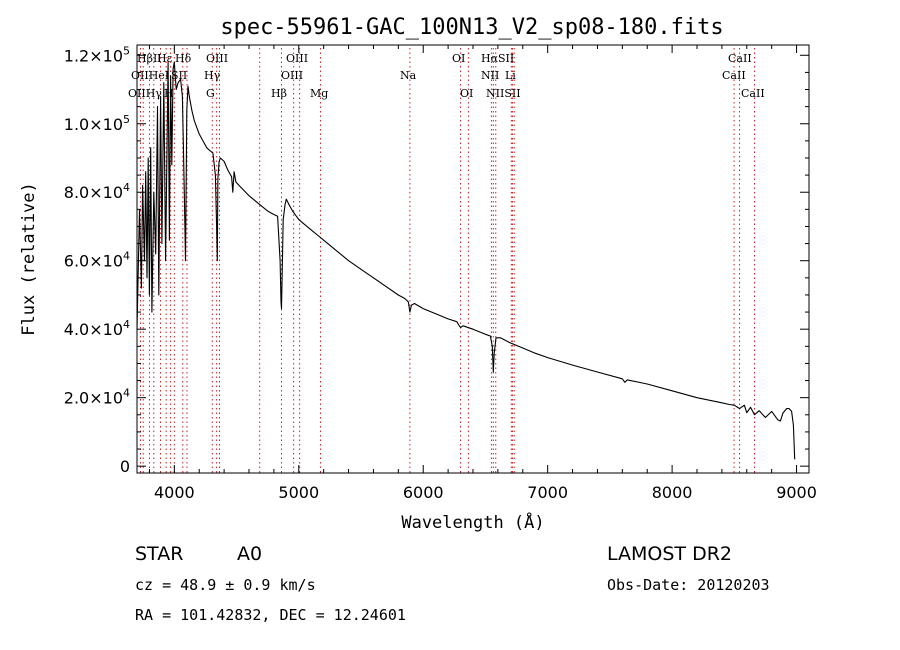  What do you see at coordinates (145, 93) in the screenshot?
I see `spectral-line-label: OIIHγ` at bounding box center [145, 93].